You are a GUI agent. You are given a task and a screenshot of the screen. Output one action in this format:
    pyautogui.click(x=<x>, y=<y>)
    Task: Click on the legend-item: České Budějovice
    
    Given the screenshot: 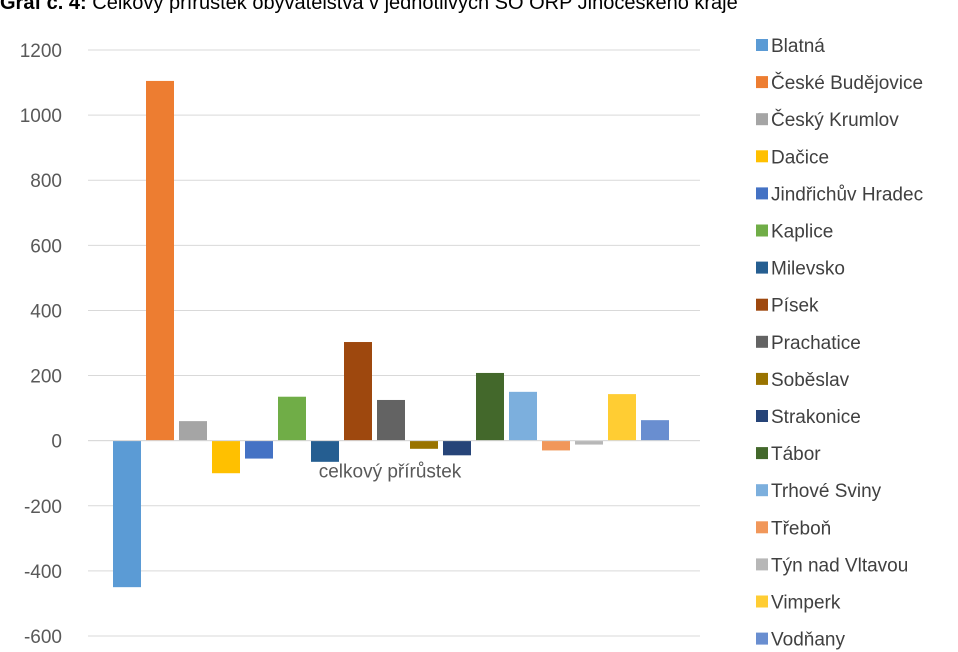 What is the action you would take?
    pyautogui.click(x=839, y=83)
    